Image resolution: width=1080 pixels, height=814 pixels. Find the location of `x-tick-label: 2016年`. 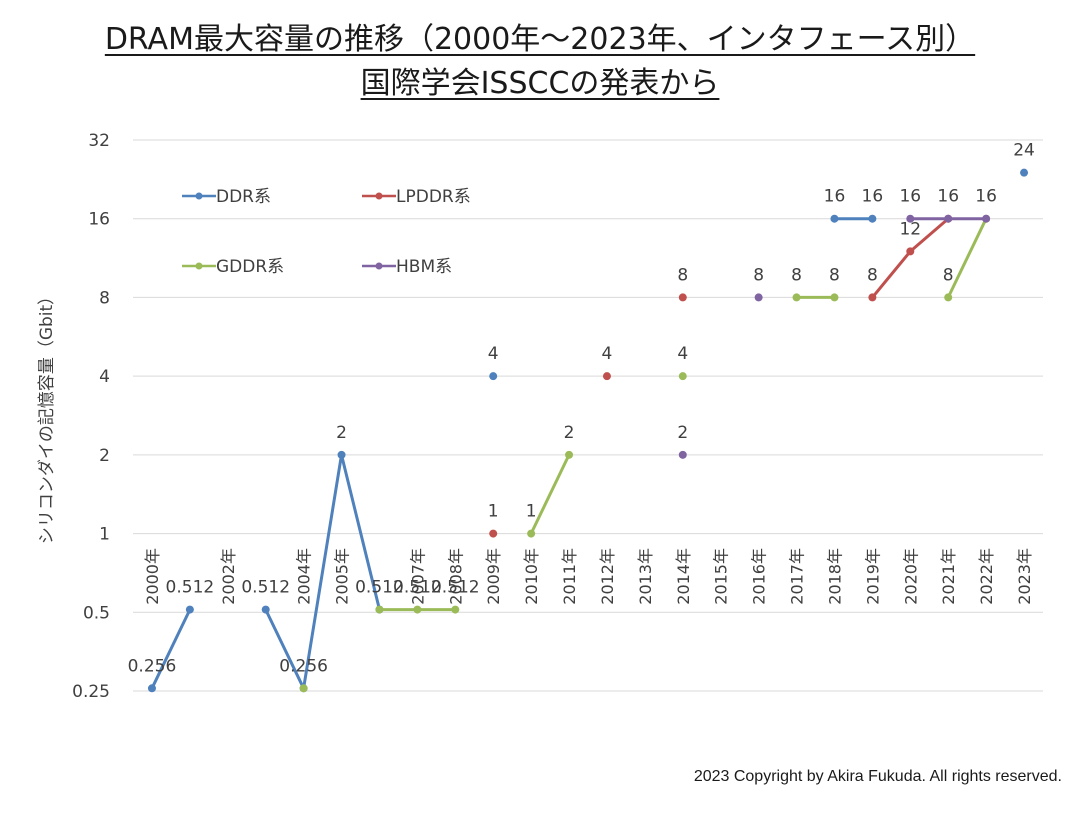

x-tick-label: 2016年 is located at coordinates (759, 576).